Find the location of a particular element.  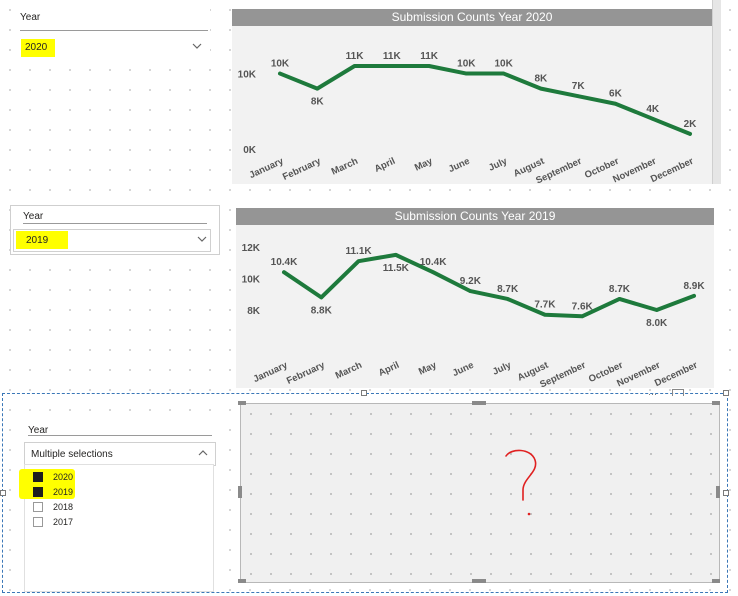

resize-handle-bottom is located at coordinates (479, 581).